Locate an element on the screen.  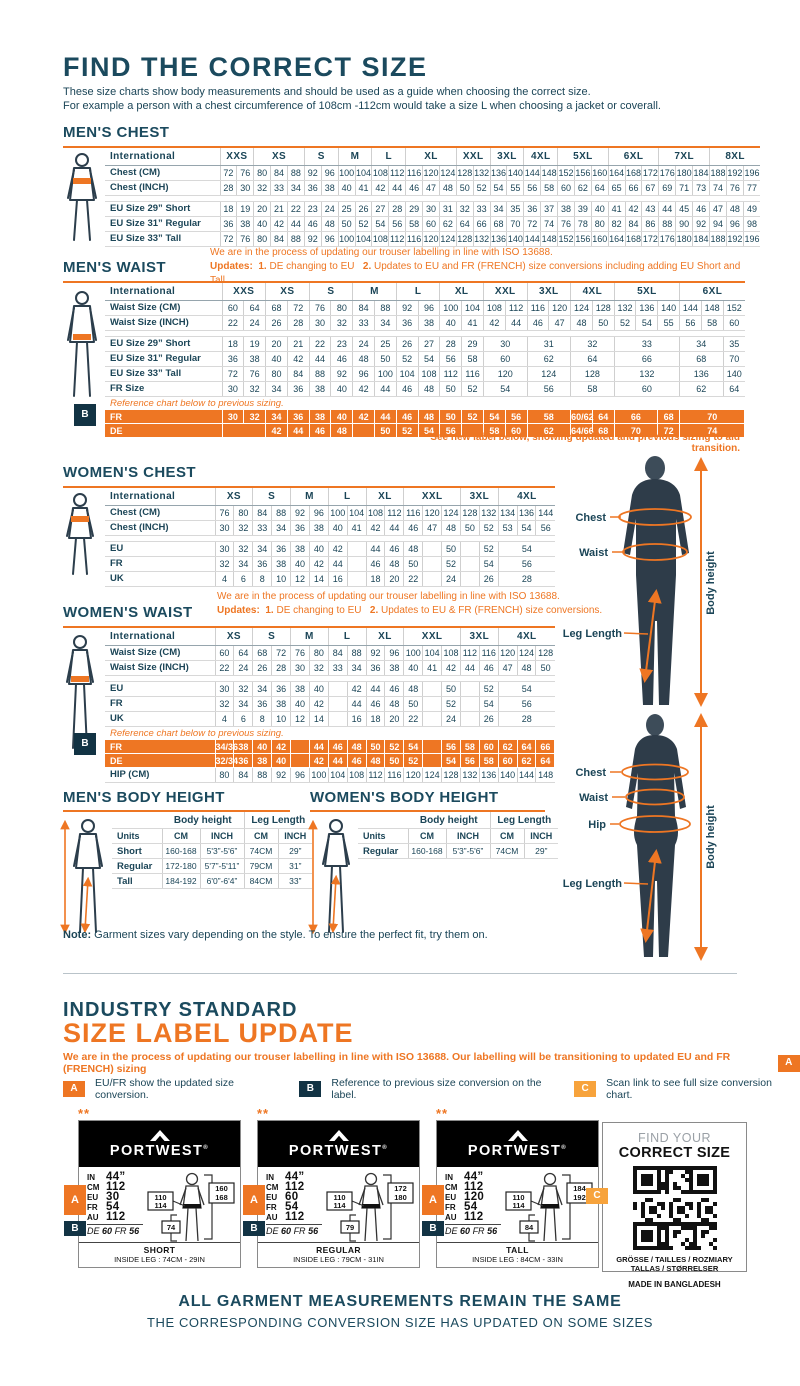
label-asterisks: ** is located at coordinates (84, 1113).